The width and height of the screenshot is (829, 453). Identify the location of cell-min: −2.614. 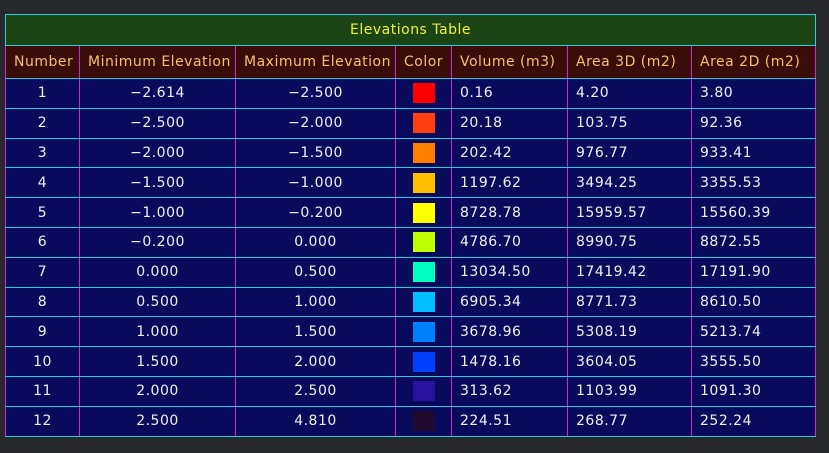
(157, 93).